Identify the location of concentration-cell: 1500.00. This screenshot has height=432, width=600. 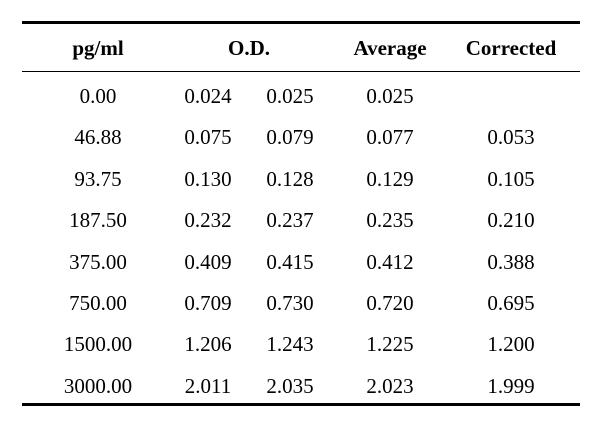
(98, 344).